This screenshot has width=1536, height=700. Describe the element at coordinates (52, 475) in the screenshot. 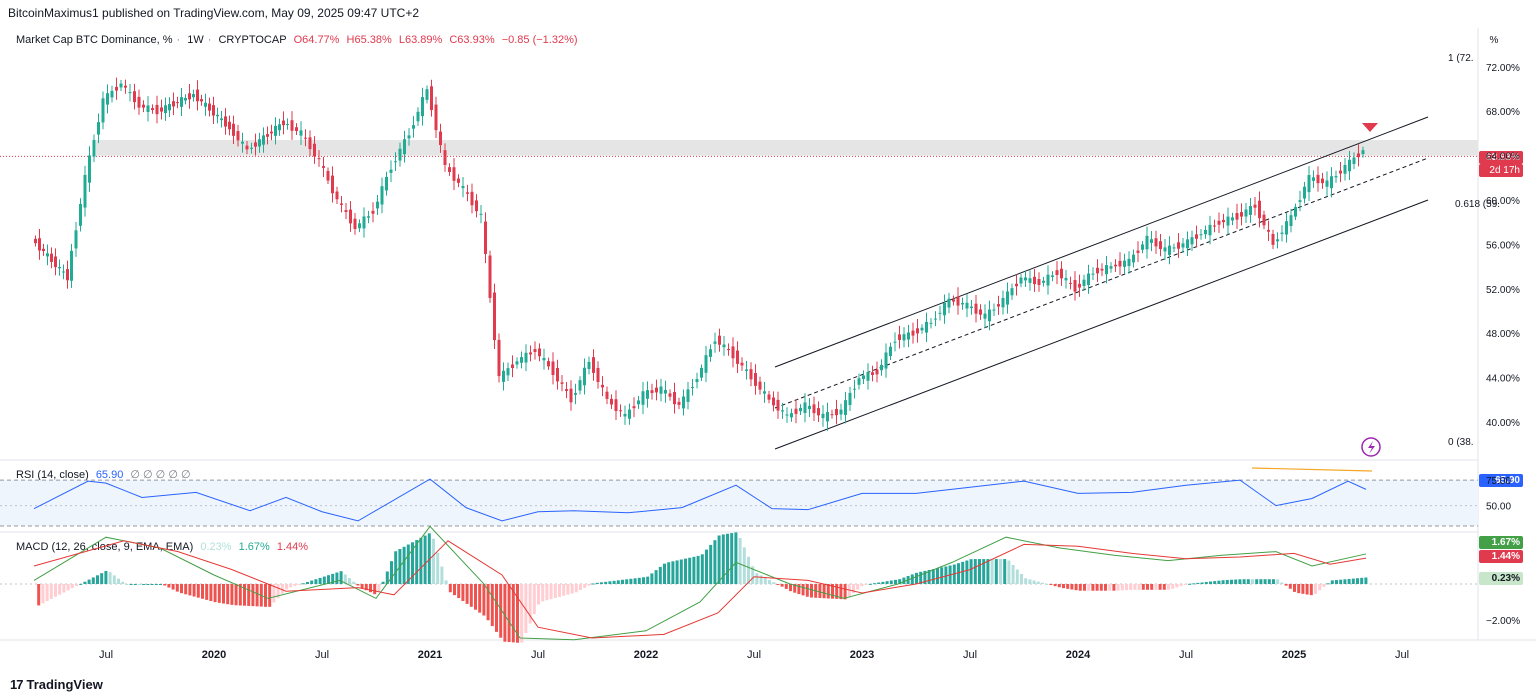

I see `rsi-label: RSI (14, close)` at that location.